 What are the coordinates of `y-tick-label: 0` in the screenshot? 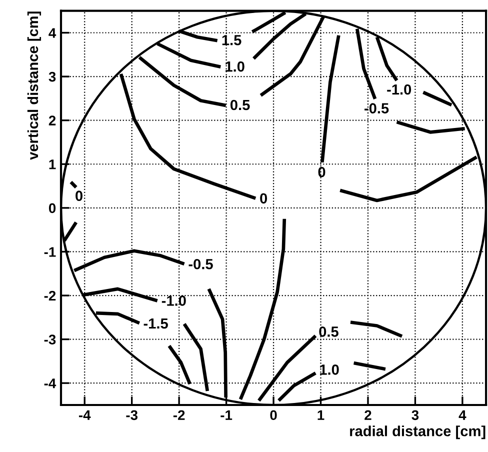 It's located at (52, 208).